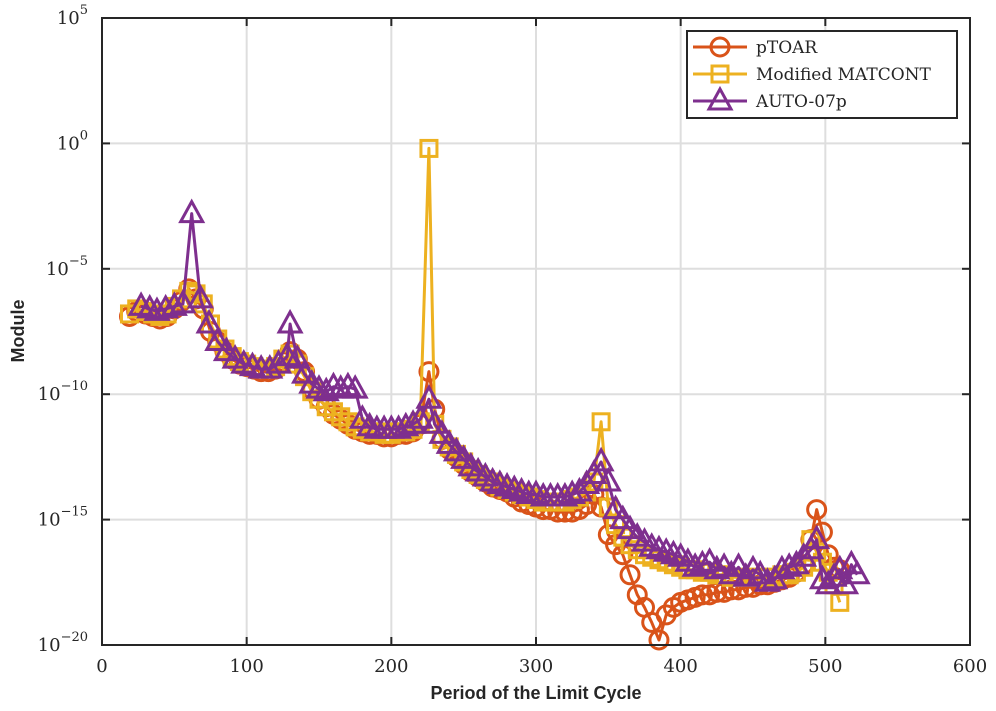  I want to click on y-tick-label: 10⁻⁵, so click(67, 267).